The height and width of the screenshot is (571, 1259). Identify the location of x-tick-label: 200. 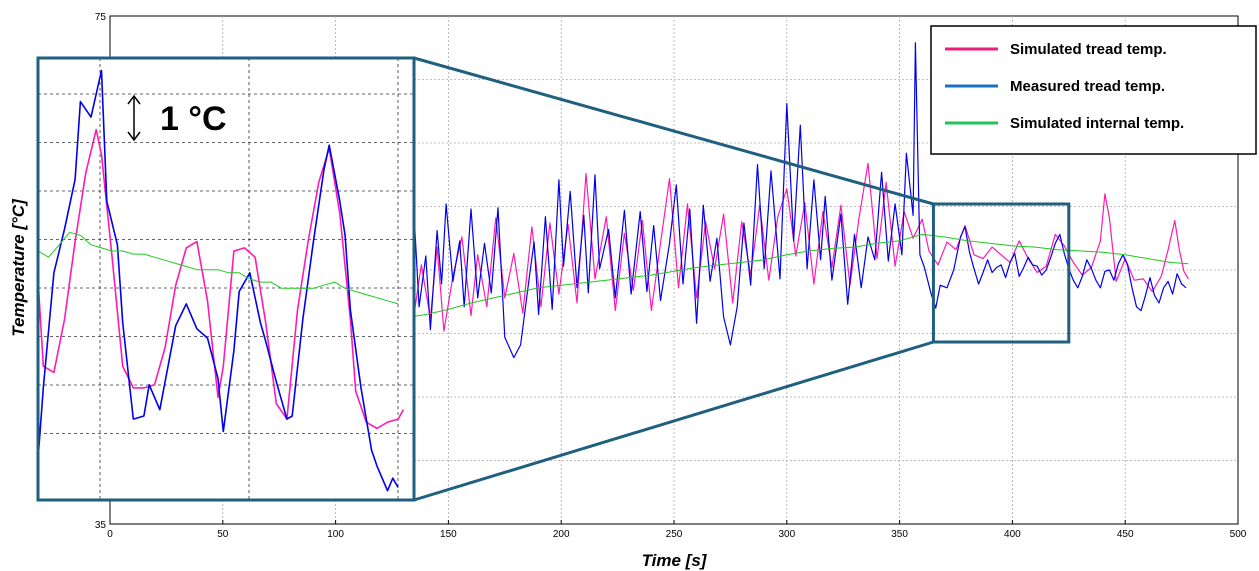
(561, 534).